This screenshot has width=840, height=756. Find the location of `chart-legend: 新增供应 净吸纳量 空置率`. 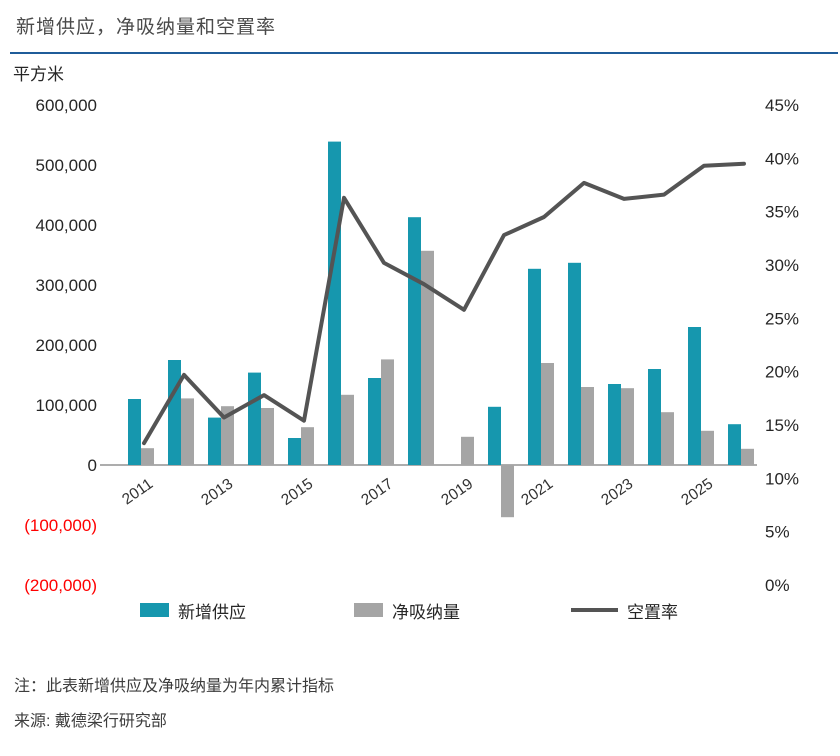

chart-legend: 新增供应 净吸纳量 空置率 is located at coordinates (420, 611).